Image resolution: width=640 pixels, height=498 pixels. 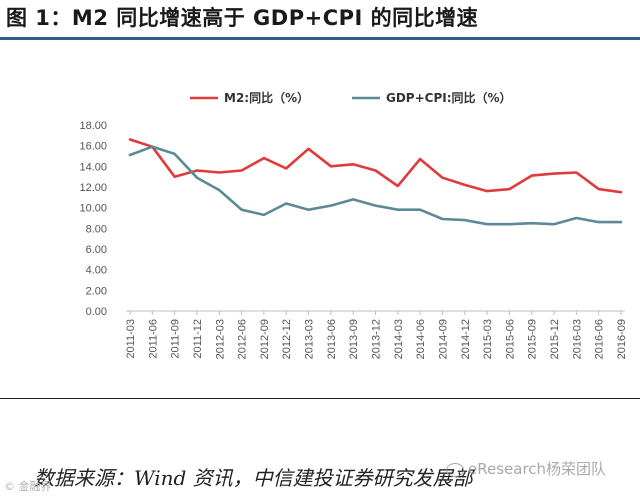 What do you see at coordinates (377, 339) in the screenshot?
I see `x-tick-label: 2013-12` at bounding box center [377, 339].